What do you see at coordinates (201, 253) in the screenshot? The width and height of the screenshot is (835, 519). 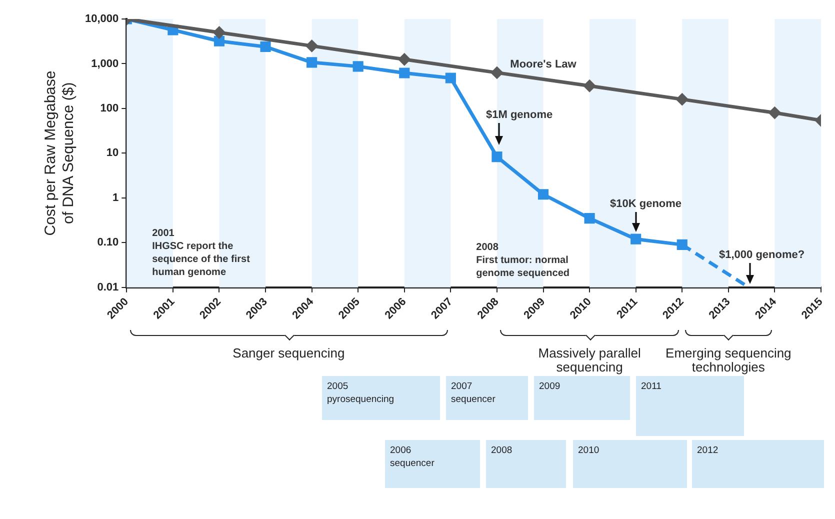 I see `annotation: 2001 IHGSC report the sequence of the first human genome` at bounding box center [201, 253].